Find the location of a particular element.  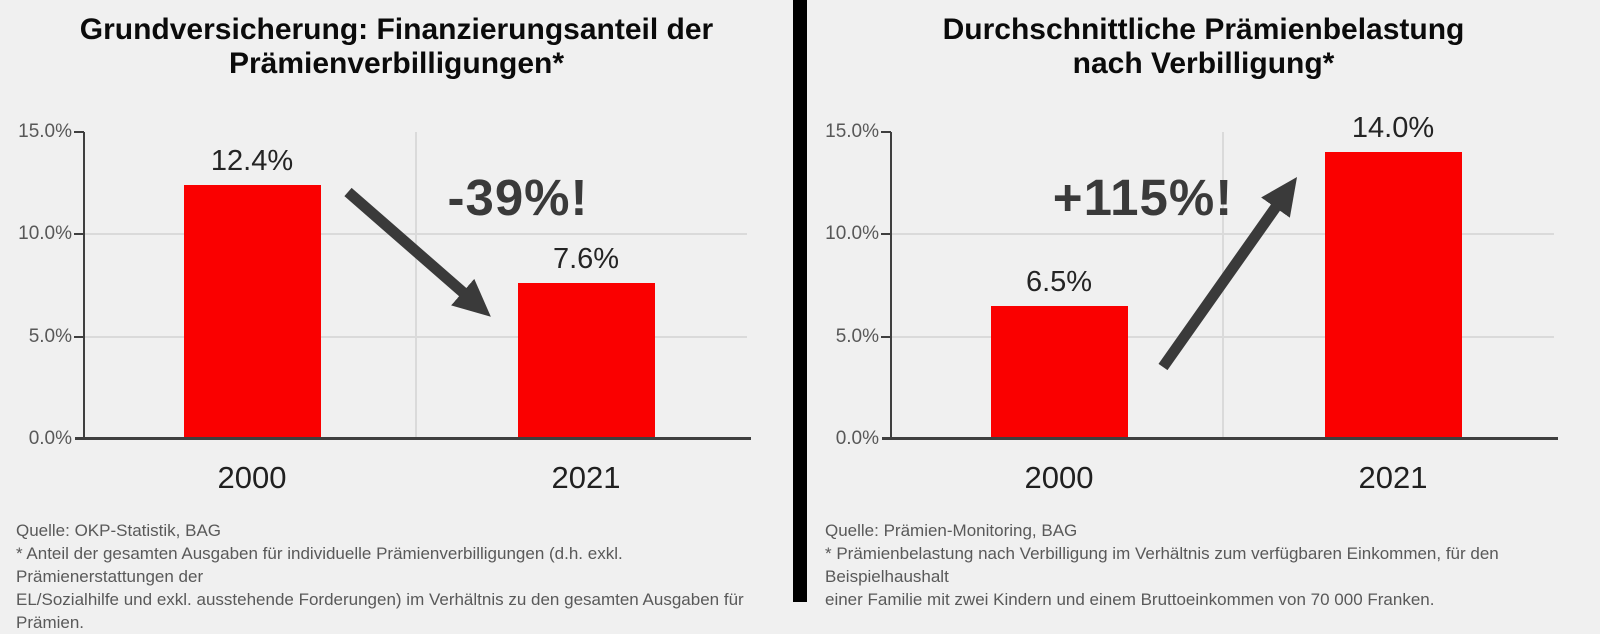

change-annotation: -39%! is located at coordinates (518, 197).